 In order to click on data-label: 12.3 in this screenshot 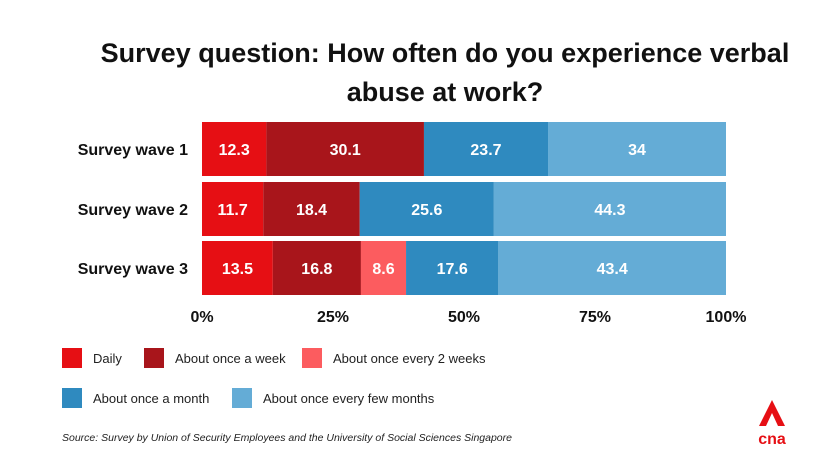, I will do `click(234, 150)`.